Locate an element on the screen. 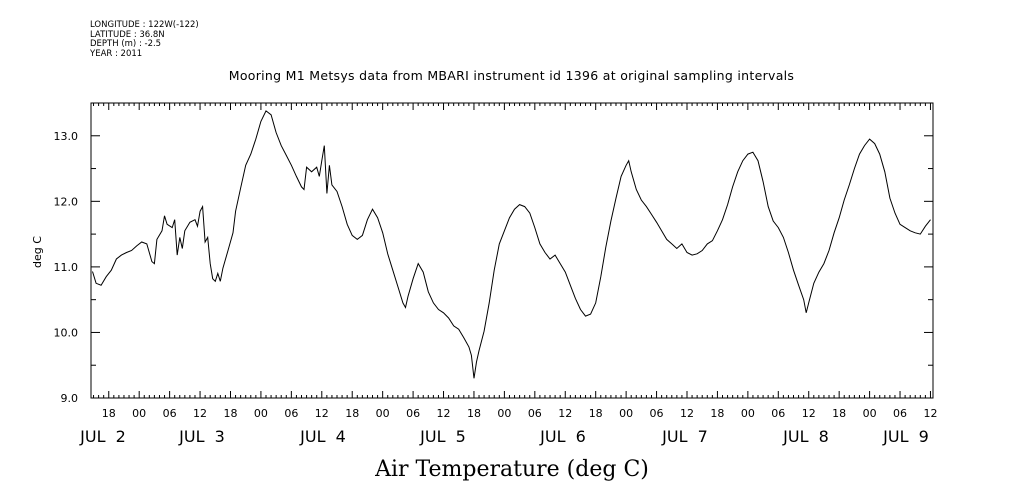 This screenshot has width=1009, height=504. x-date-label: JUL 8 is located at coordinates (805, 436).